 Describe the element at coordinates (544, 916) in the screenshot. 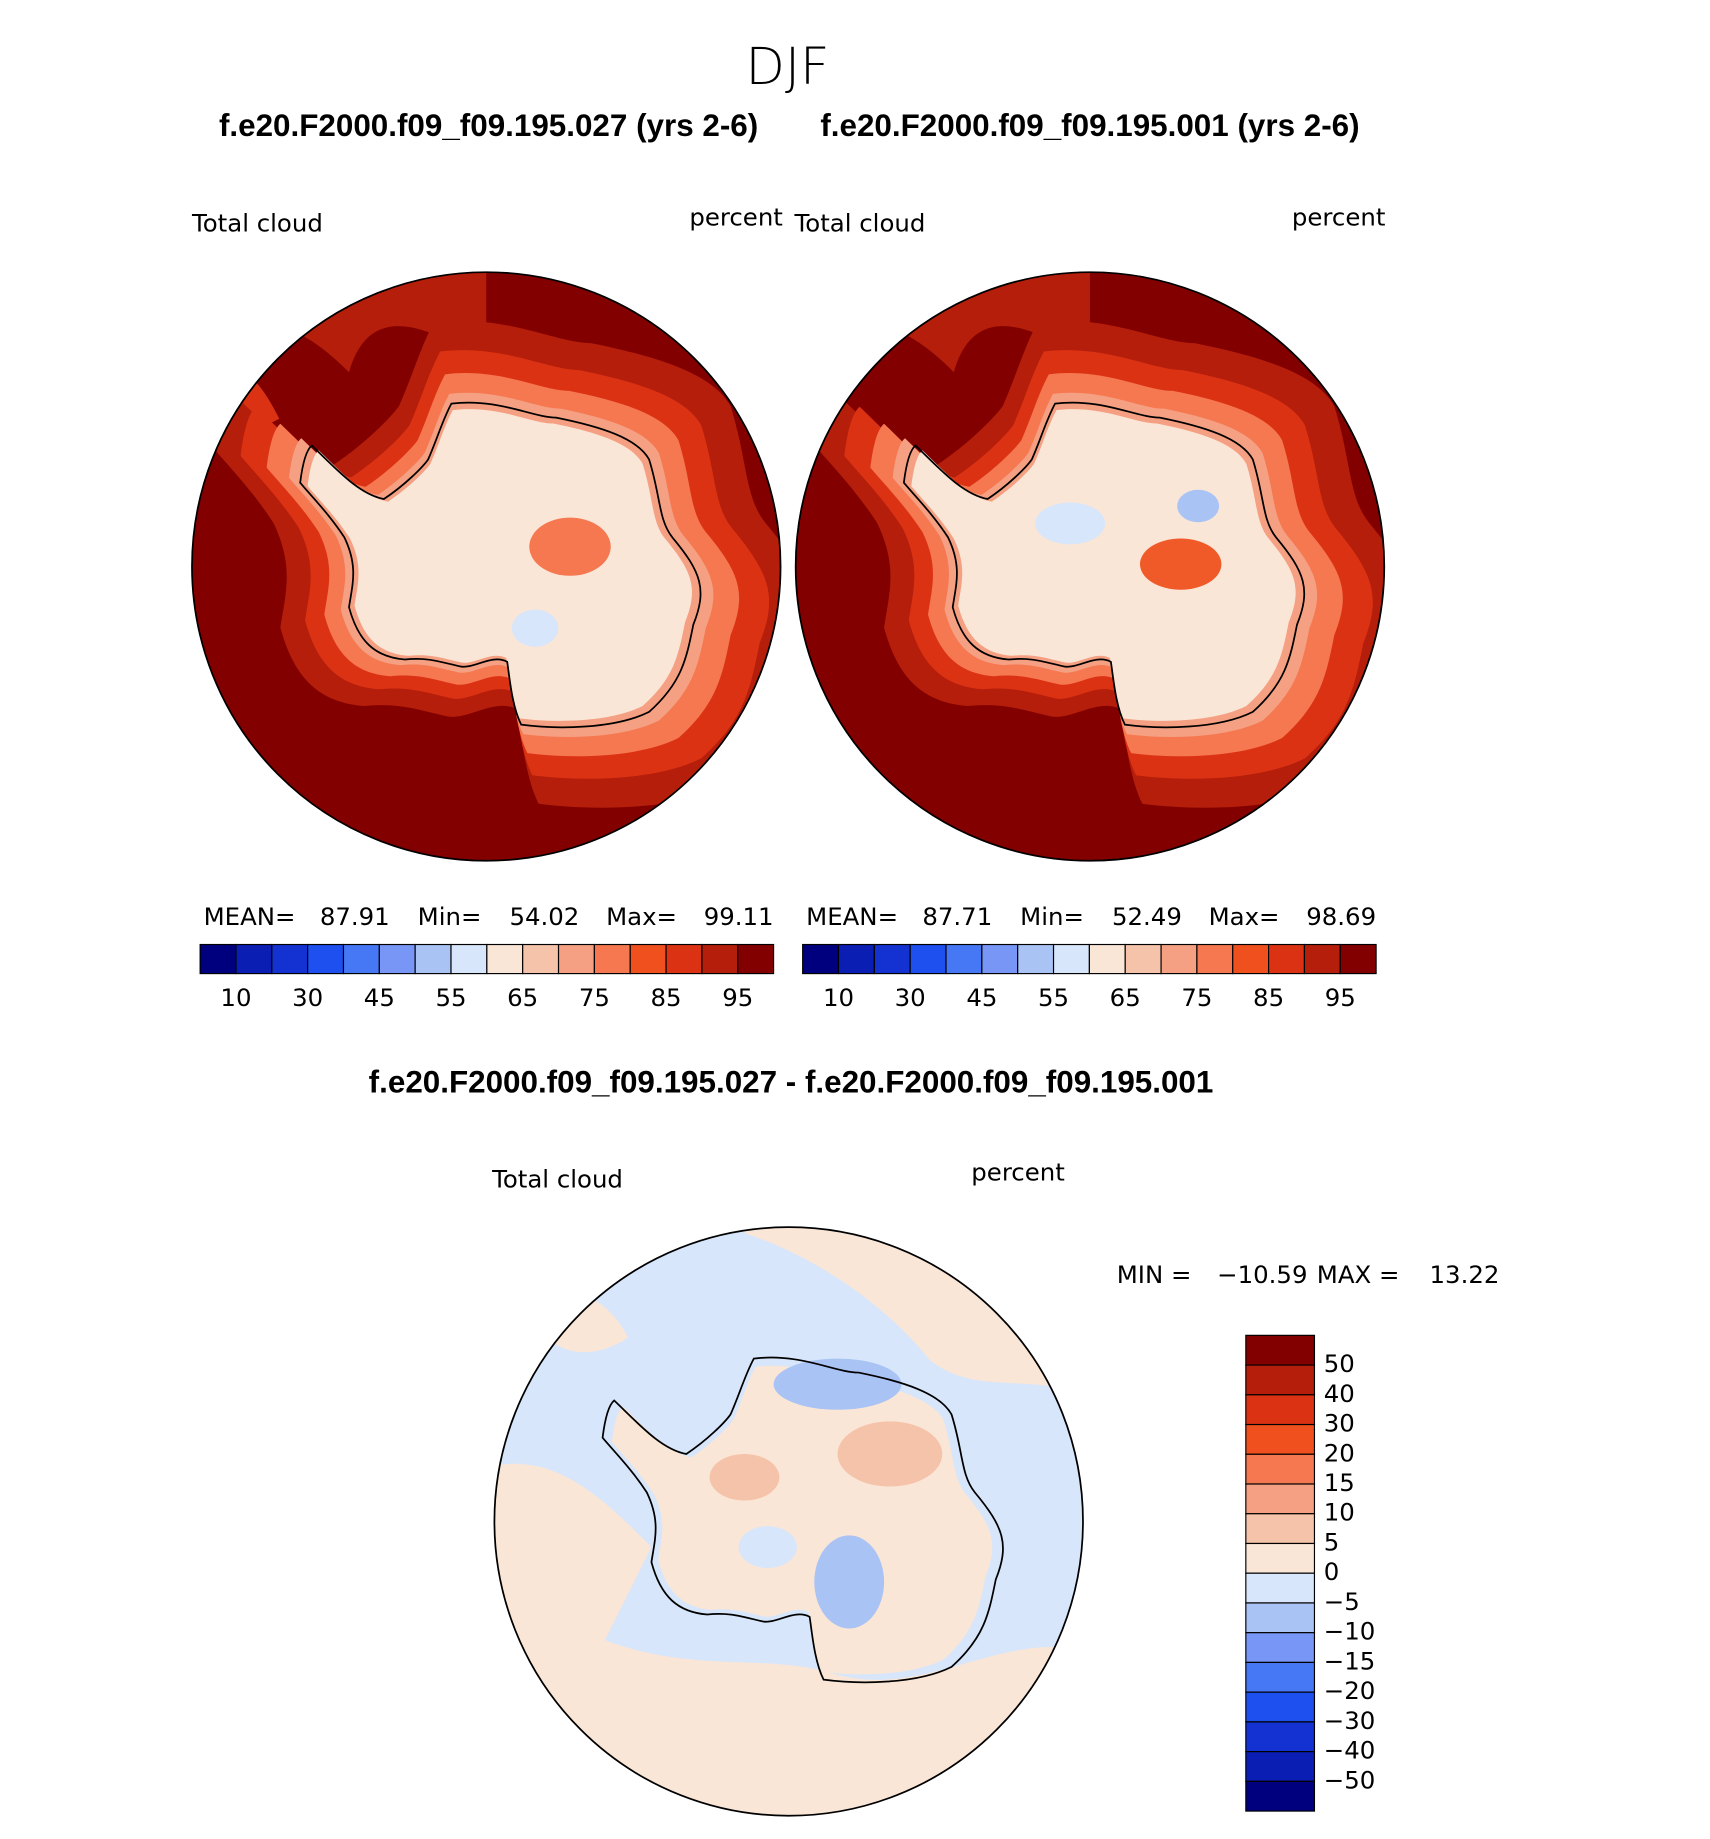

I see `stat-value: 54.02` at that location.